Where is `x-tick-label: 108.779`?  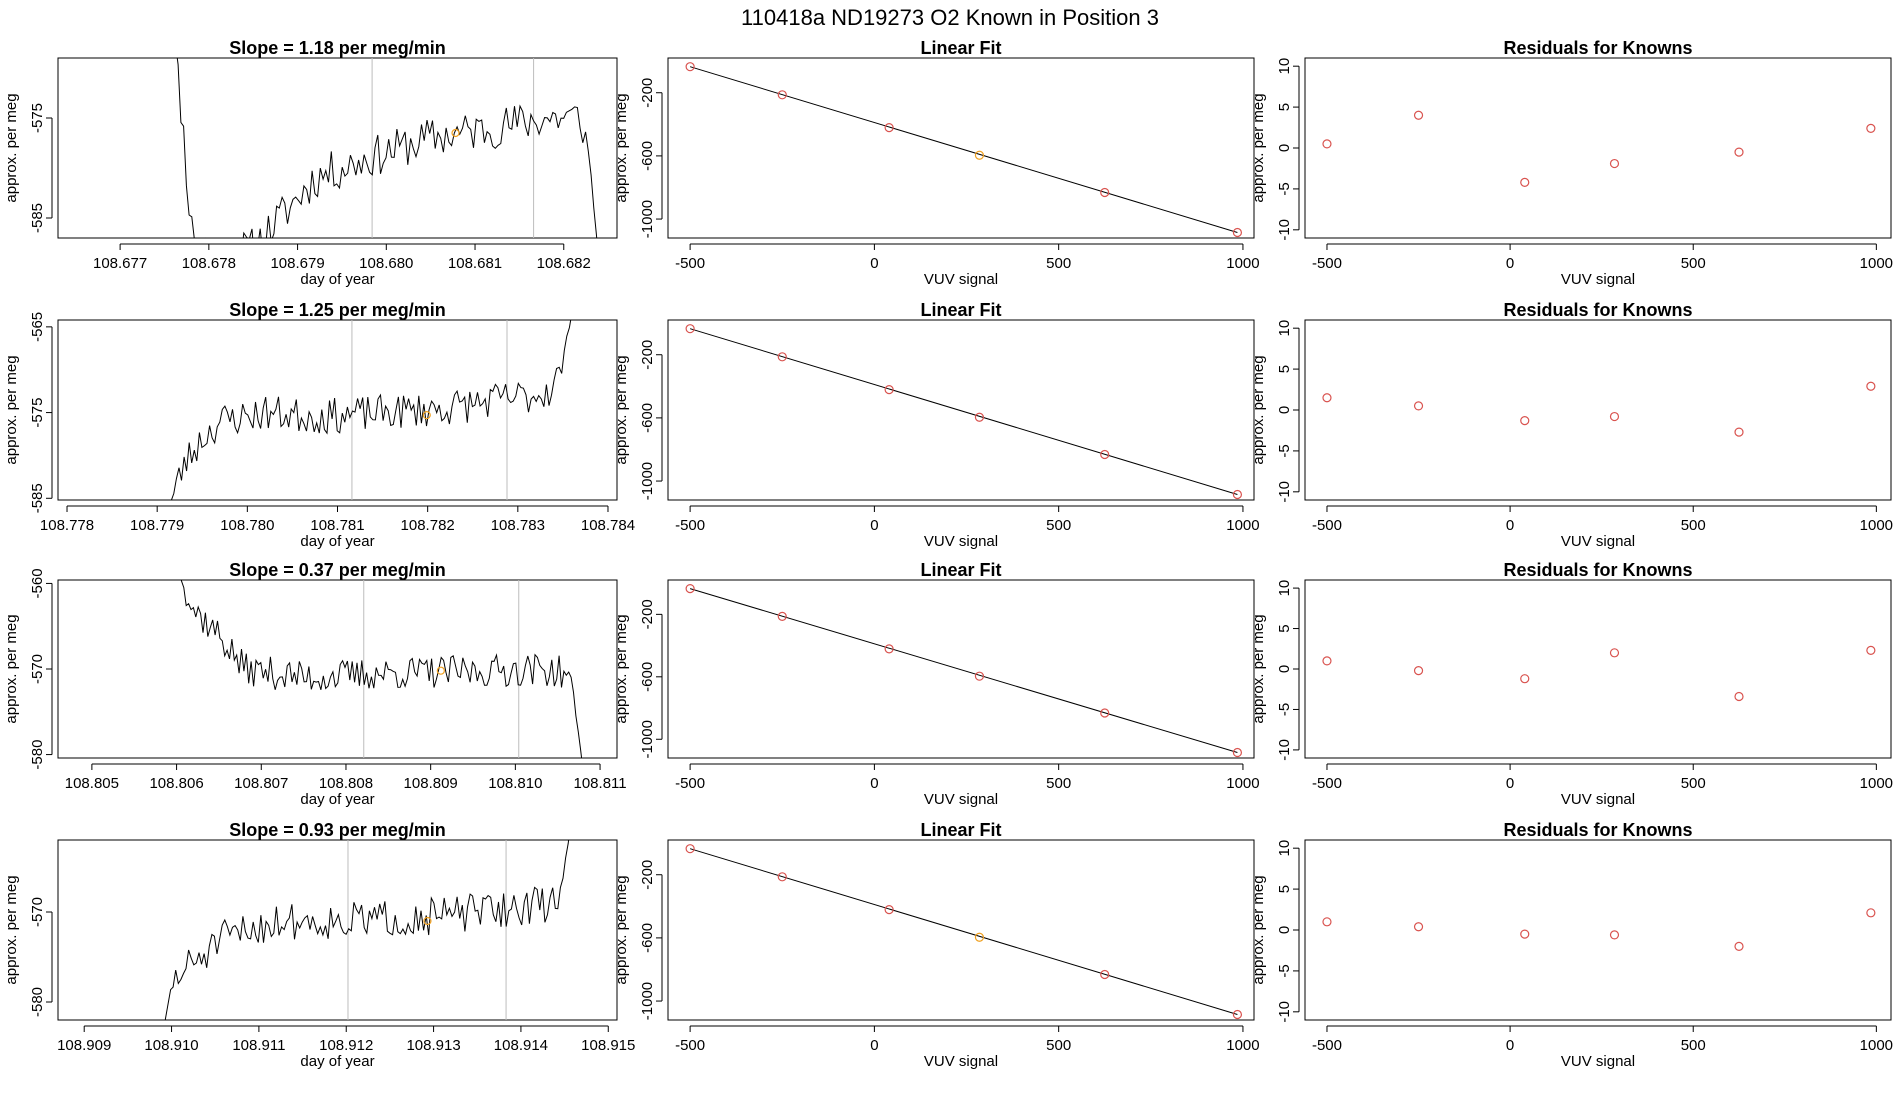
x-tick-label: 108.779 is located at coordinates (157, 525).